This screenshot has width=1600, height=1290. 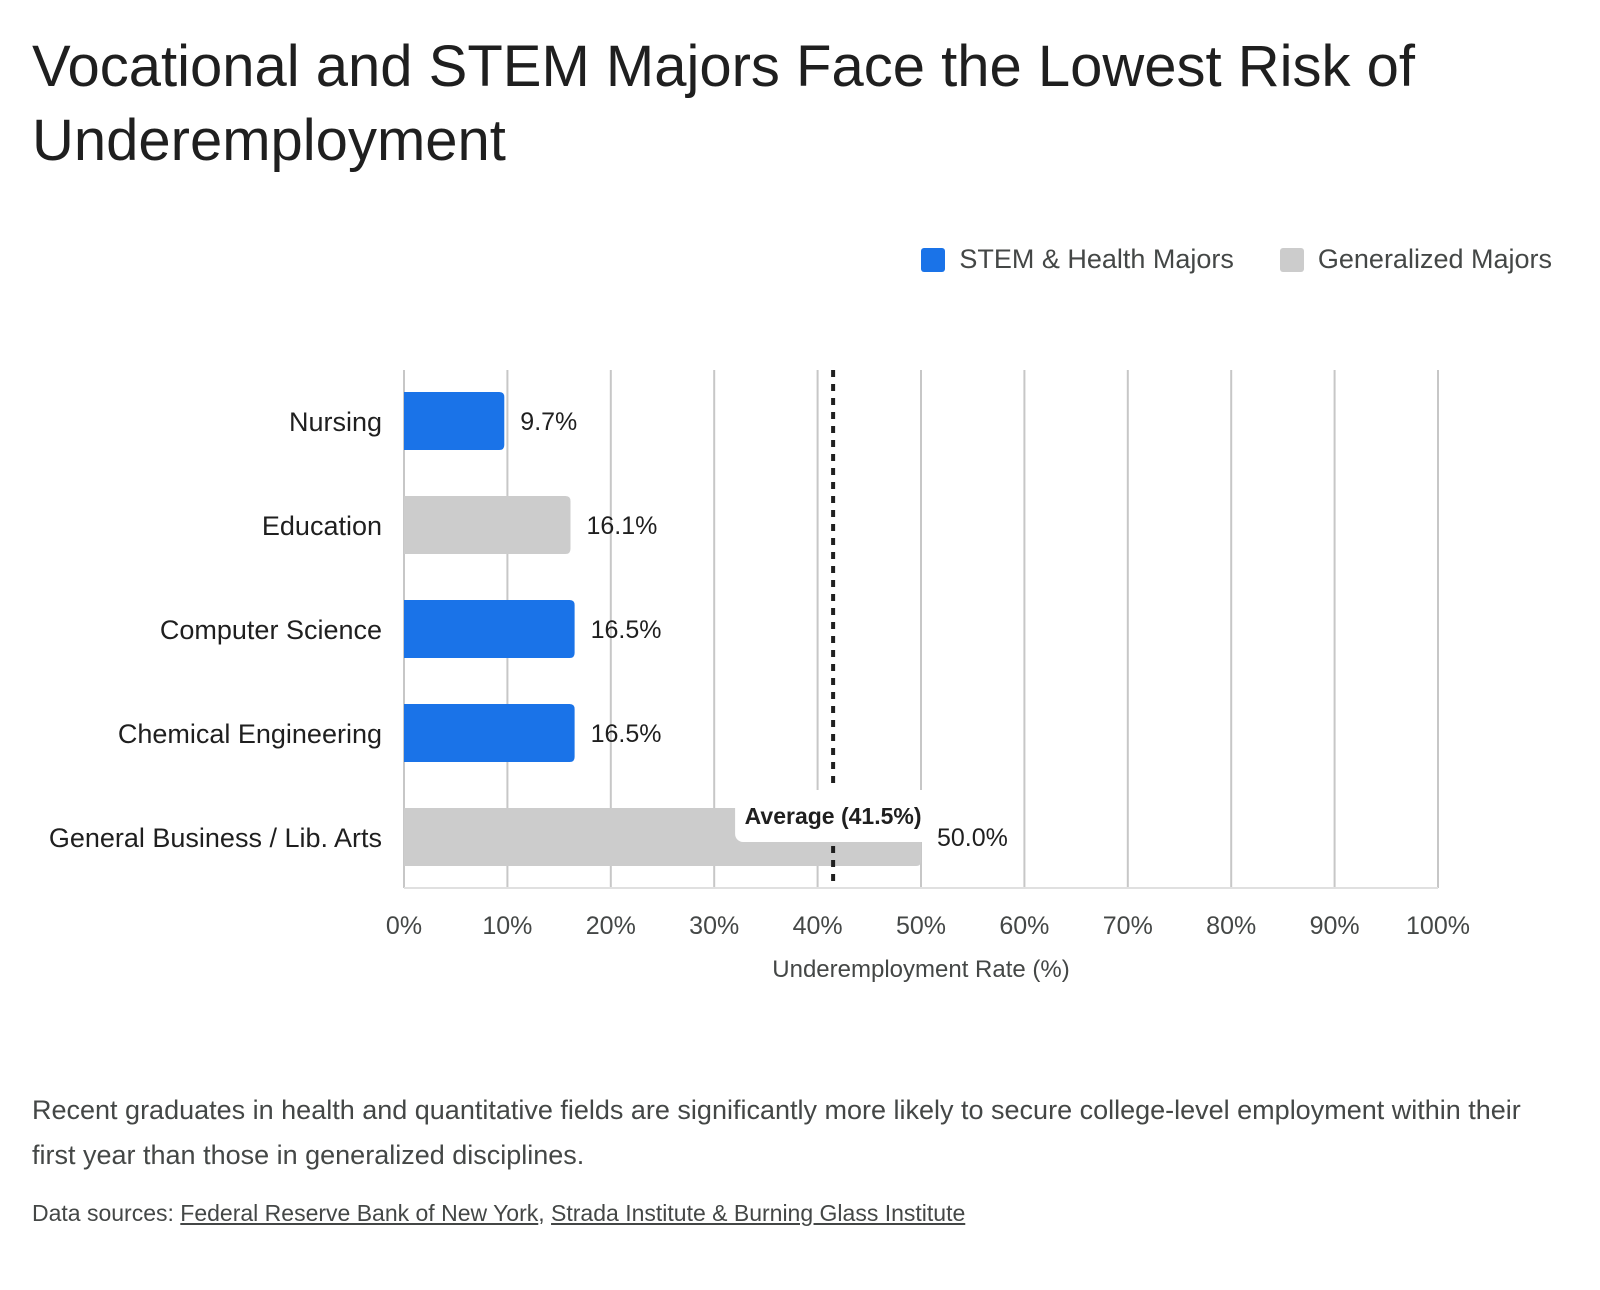 I want to click on x-tick-label: 60%, so click(x=1024, y=926).